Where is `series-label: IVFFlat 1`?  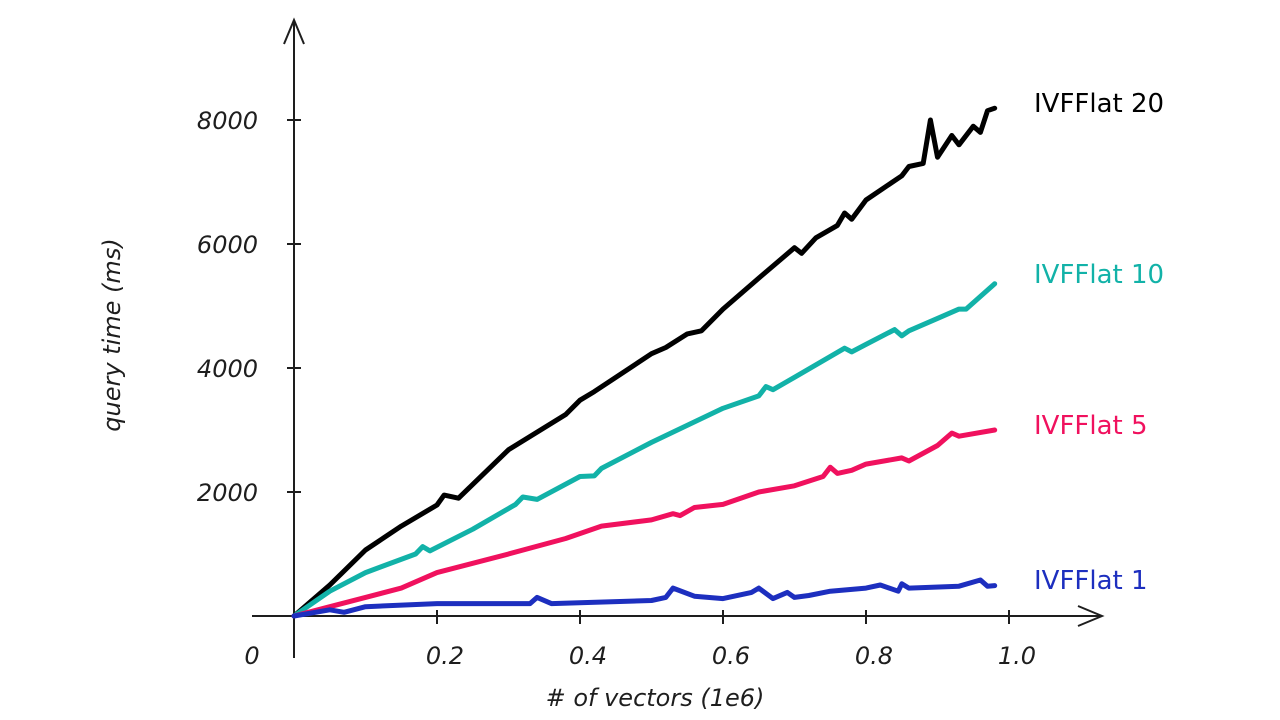
series-label: IVFFlat 1 is located at coordinates (1091, 581).